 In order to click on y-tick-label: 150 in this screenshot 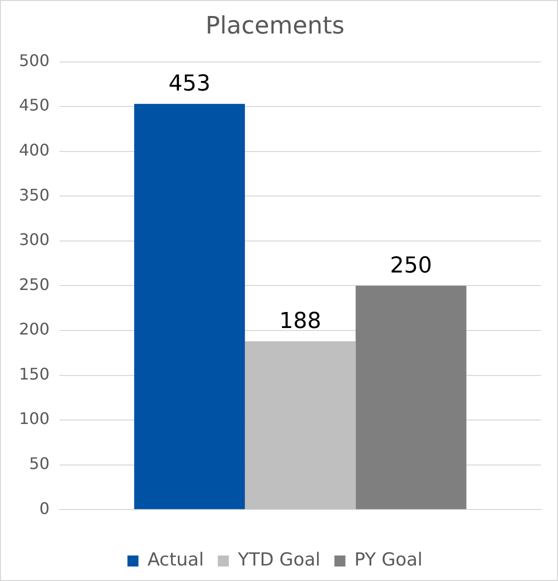, I will do `click(34, 374)`.